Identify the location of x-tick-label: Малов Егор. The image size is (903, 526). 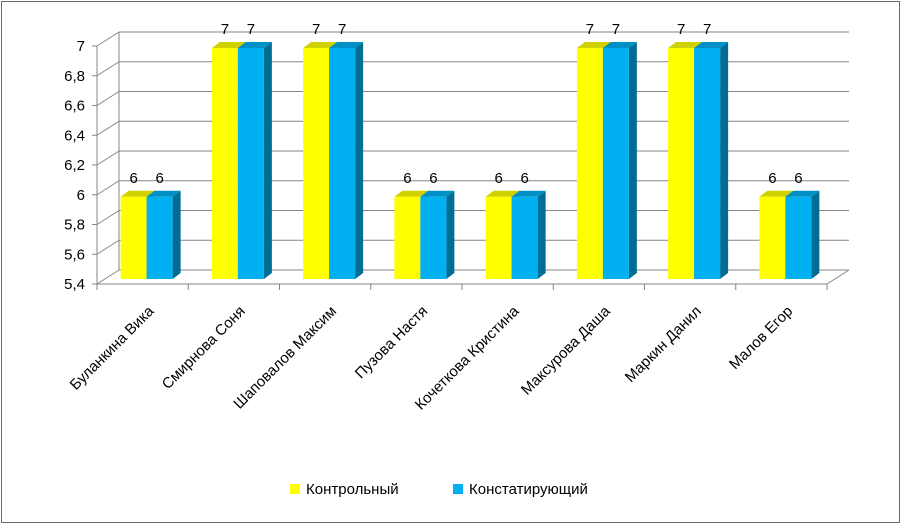
(761, 338).